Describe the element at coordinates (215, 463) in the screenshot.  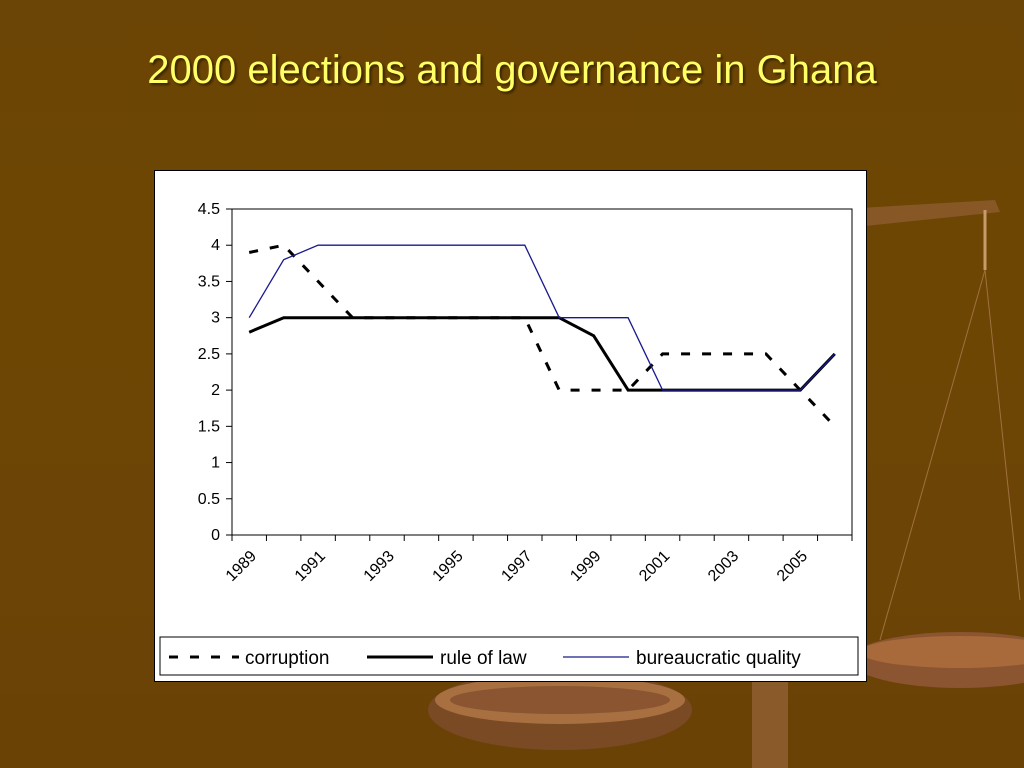
I see `y-tick-label: 1` at that location.